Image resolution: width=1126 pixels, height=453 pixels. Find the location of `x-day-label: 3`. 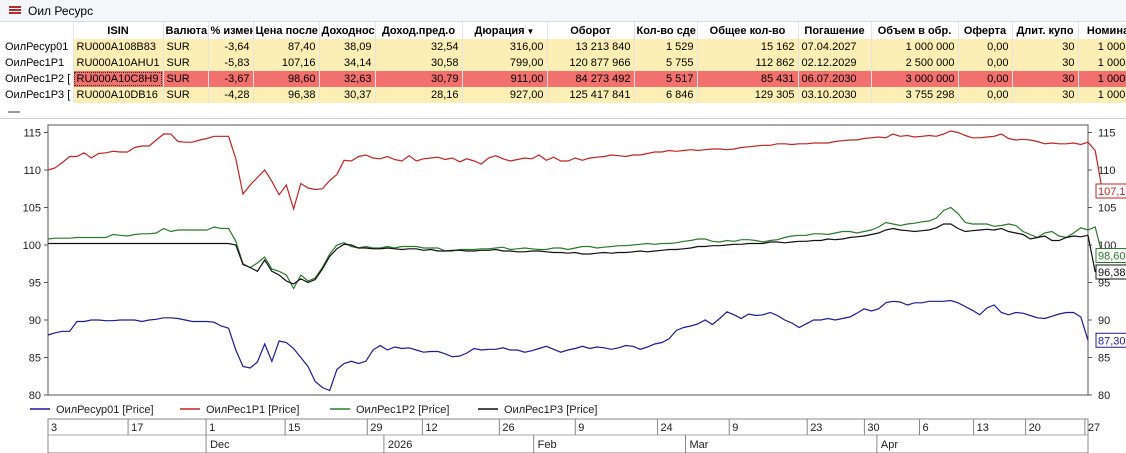

x-day-label: 3 is located at coordinates (54, 428).